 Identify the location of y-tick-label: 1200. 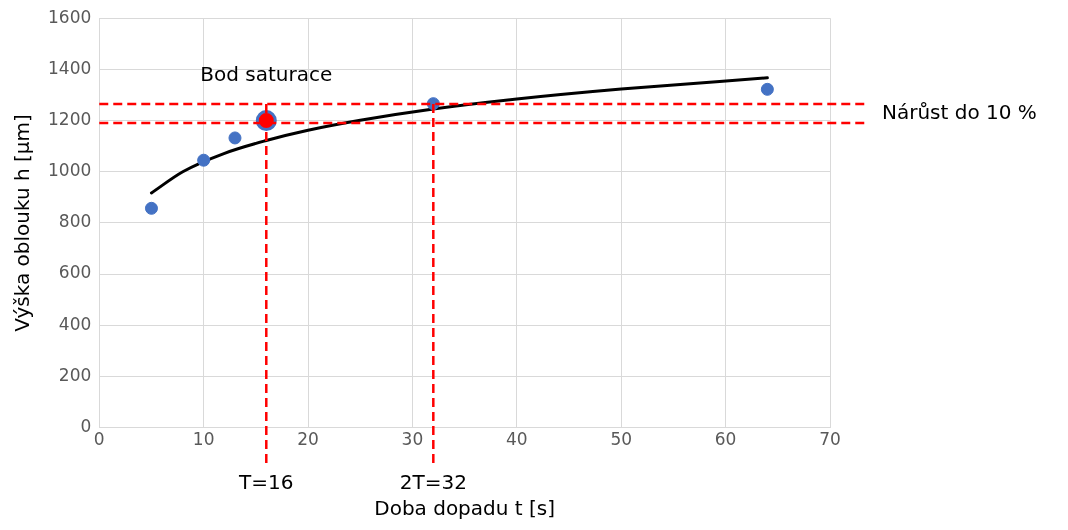
(70, 118).